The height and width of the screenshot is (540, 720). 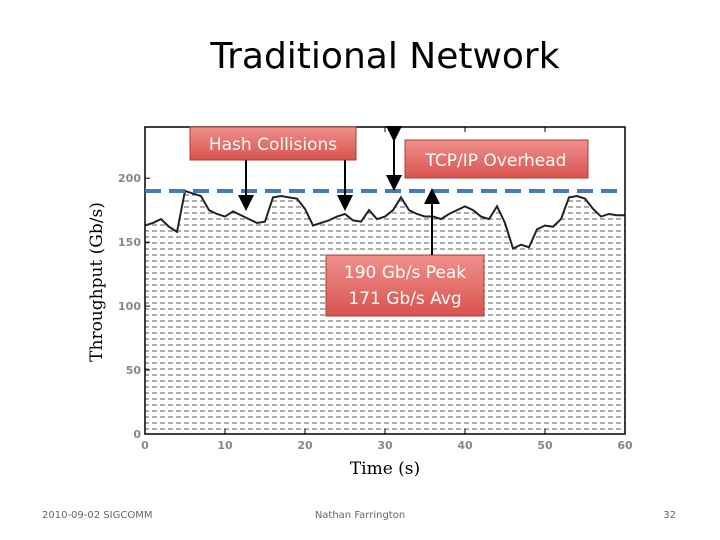 I want to click on slide-title: Traditional Network, so click(x=384, y=56).